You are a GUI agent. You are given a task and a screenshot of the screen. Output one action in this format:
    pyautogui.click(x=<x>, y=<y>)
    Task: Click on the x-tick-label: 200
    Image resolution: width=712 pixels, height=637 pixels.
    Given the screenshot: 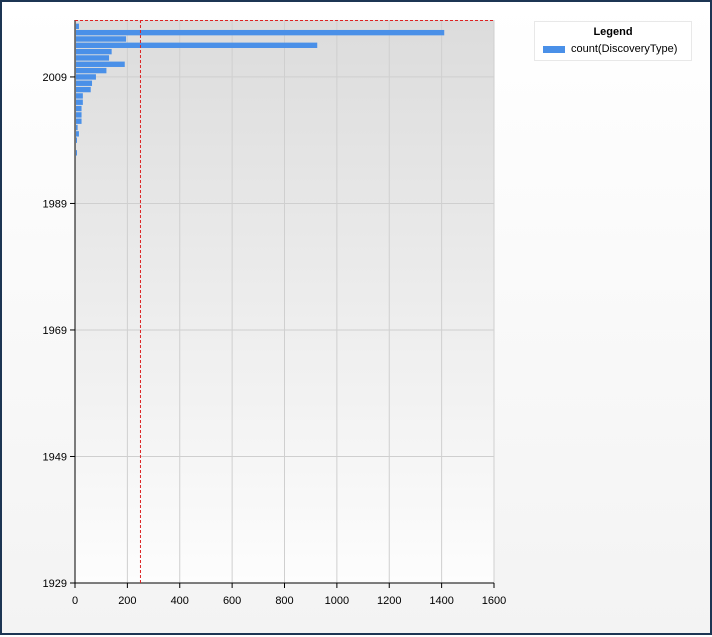 What is the action you would take?
    pyautogui.click(x=127, y=601)
    